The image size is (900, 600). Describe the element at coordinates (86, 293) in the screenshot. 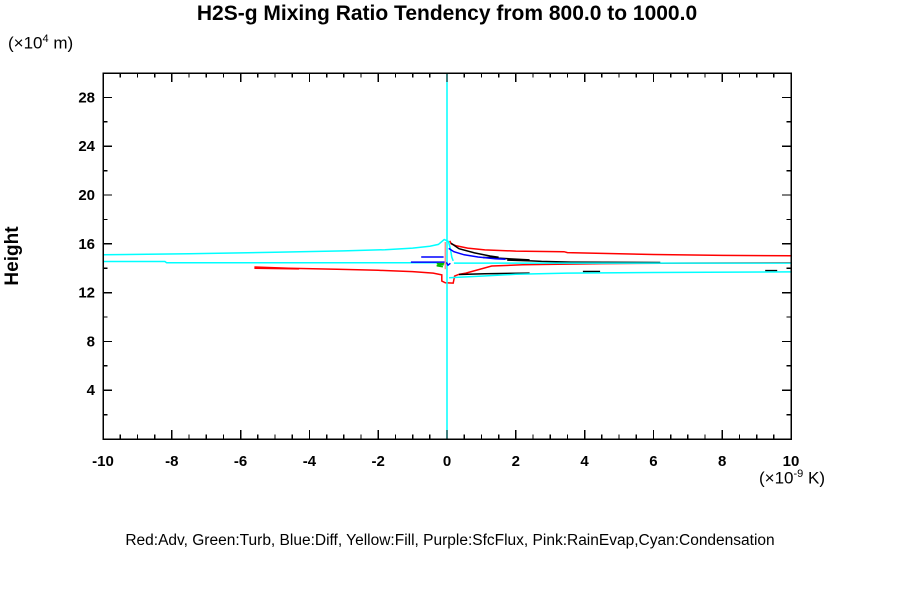

I see `y-tick-label: 12` at that location.